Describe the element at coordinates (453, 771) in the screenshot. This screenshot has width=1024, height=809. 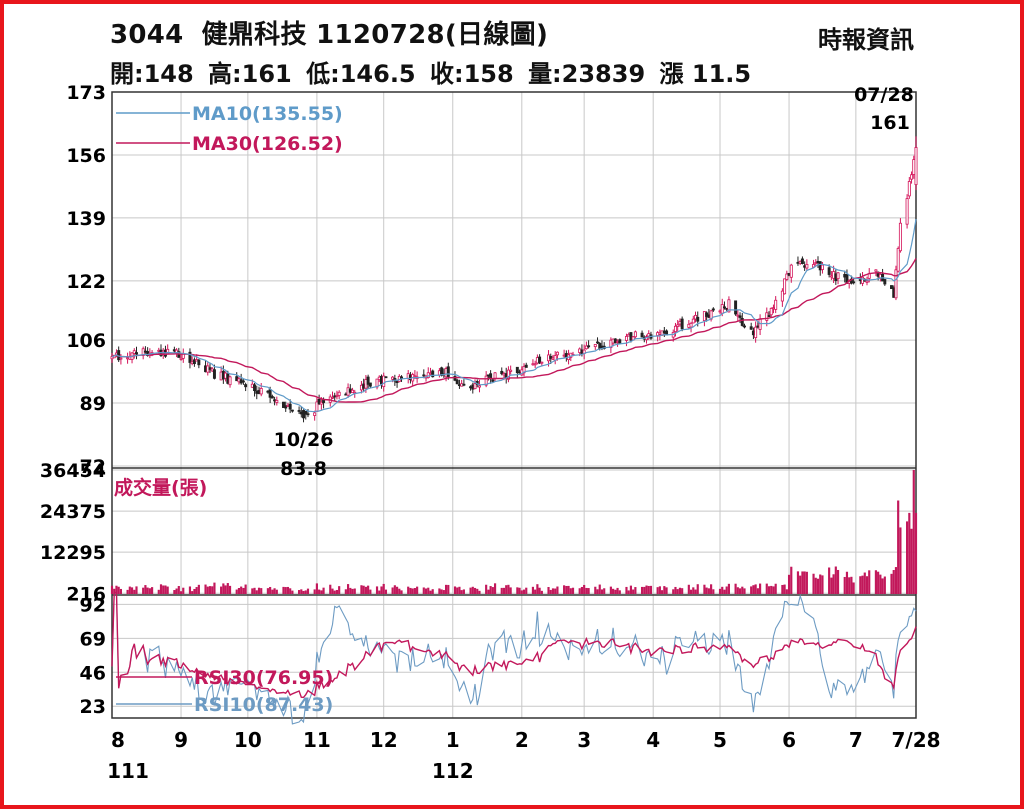
I see `year-label: 112` at that location.